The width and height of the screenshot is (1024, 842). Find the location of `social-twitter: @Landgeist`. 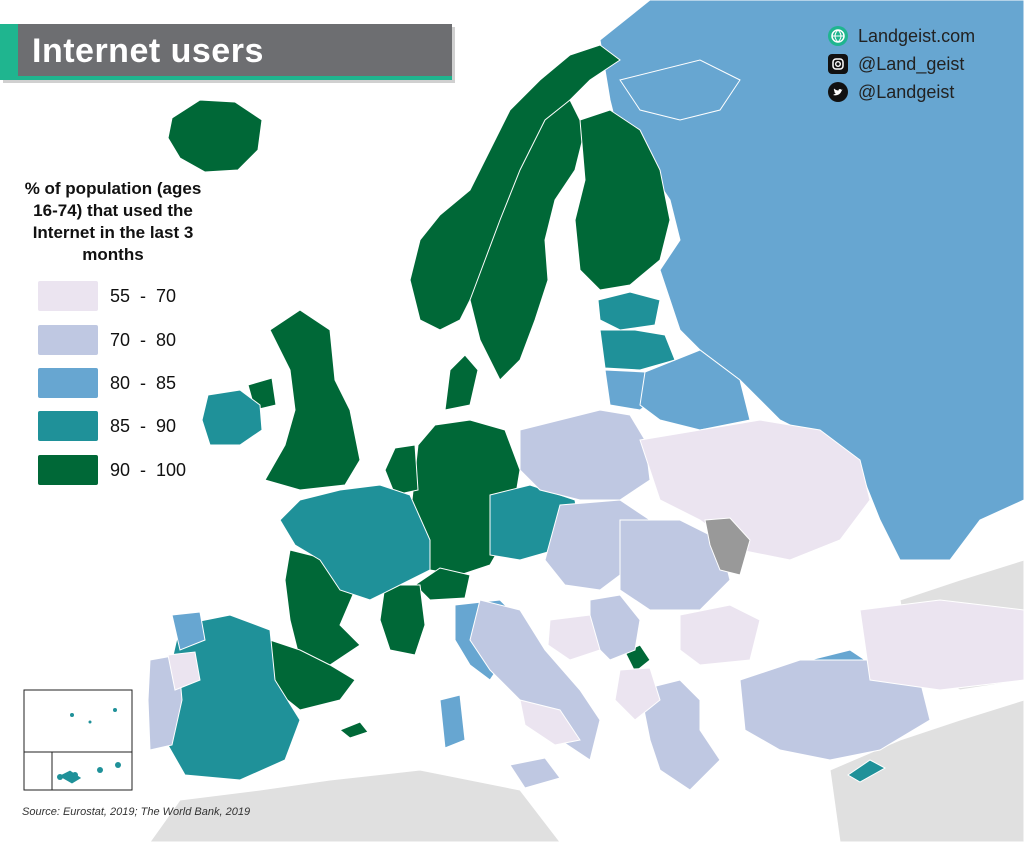

social-twitter: @Landgeist is located at coordinates (901, 92).